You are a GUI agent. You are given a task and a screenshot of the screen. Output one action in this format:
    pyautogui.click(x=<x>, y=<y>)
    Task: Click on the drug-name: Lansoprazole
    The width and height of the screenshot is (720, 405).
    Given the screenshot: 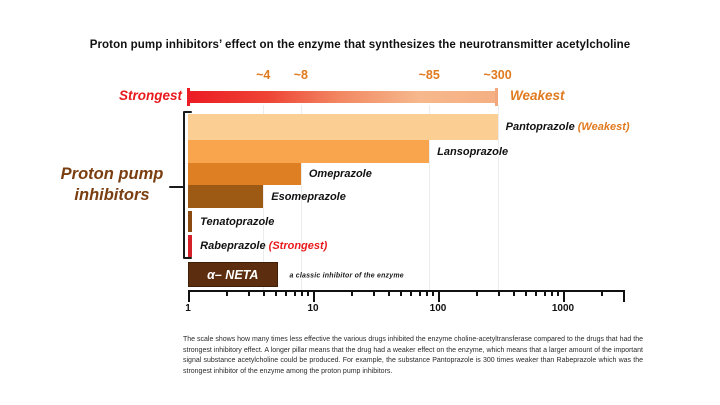 What is the action you would take?
    pyautogui.click(x=473, y=151)
    